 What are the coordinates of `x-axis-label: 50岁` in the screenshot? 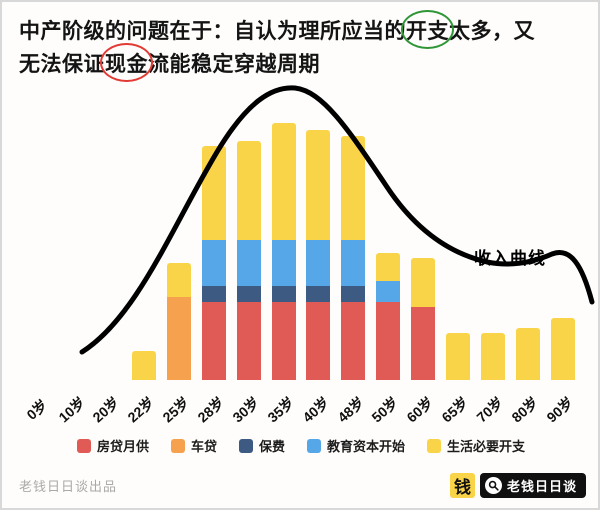 It's located at (385, 409).